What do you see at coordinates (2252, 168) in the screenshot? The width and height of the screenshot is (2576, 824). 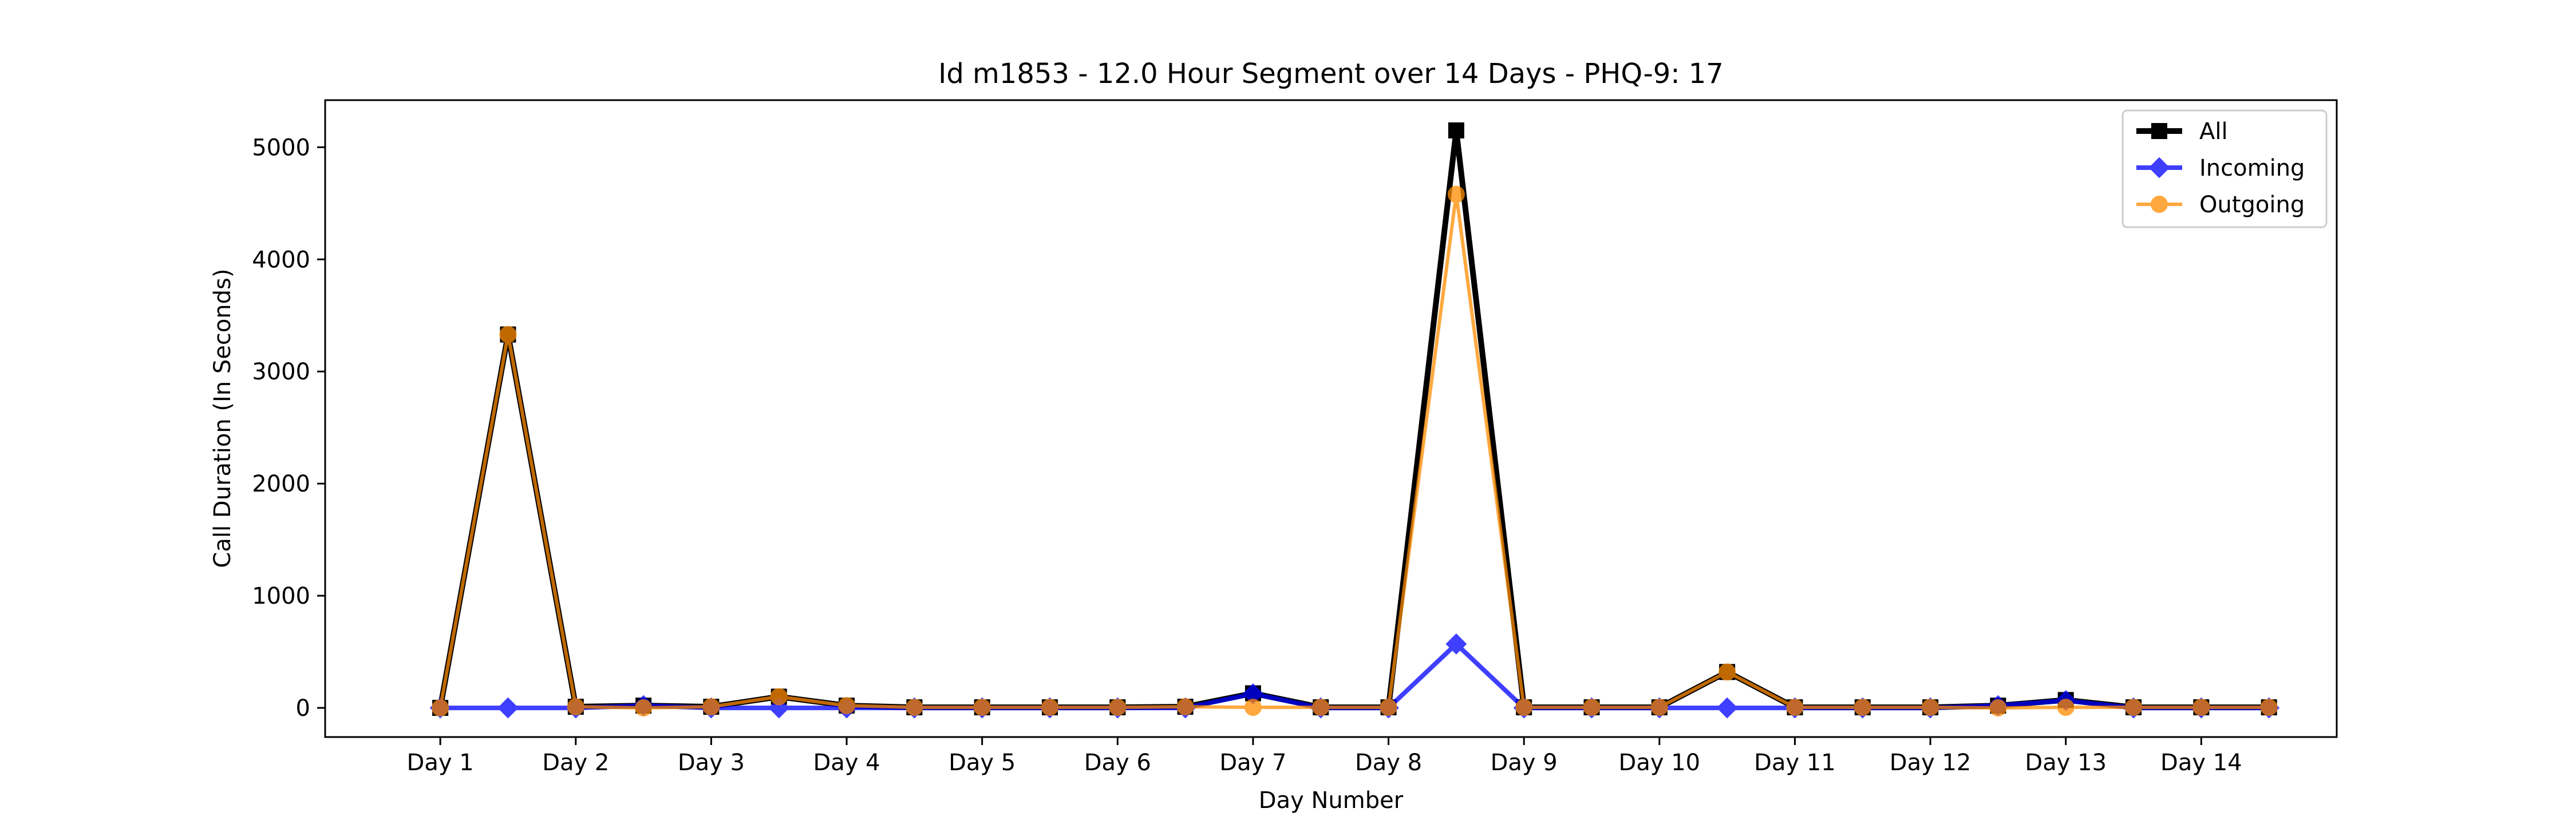 I see `legend-label: Incoming` at bounding box center [2252, 168].